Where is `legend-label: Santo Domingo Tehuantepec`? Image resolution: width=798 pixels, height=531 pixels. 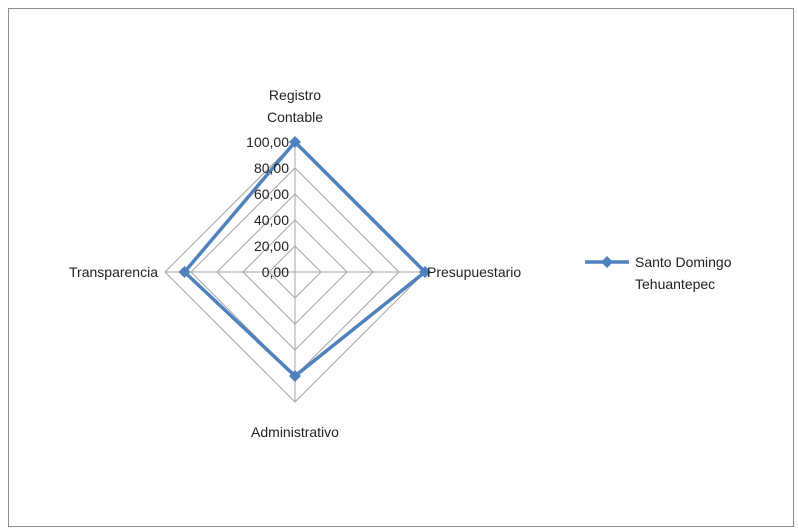
legend-label: Santo Domingo Tehuantepec is located at coordinates (683, 273).